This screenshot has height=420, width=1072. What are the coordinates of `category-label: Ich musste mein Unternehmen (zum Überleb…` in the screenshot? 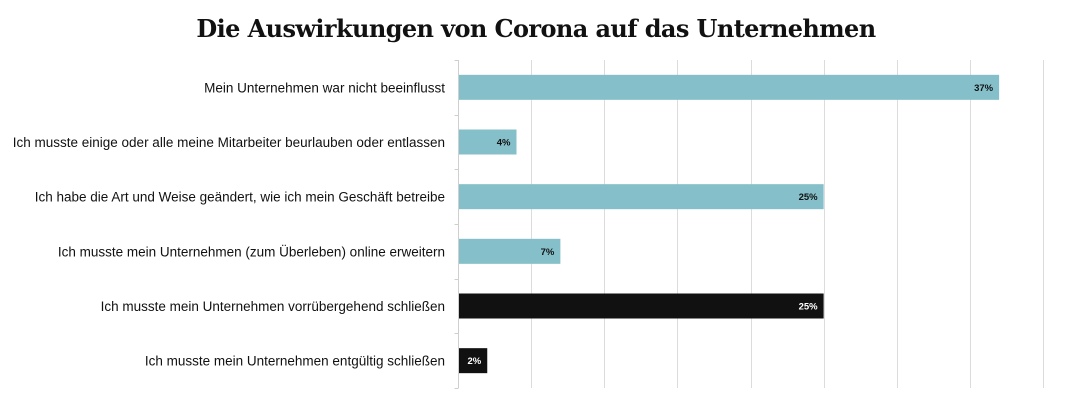 It's located at (251, 251).